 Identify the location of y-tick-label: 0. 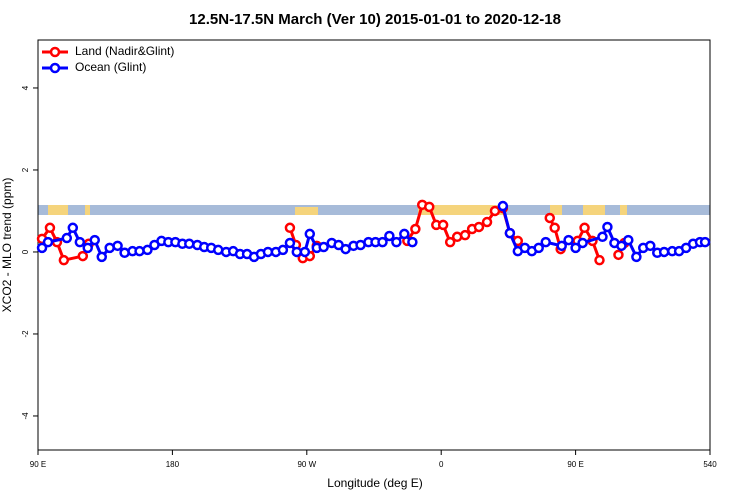
(25, 251).